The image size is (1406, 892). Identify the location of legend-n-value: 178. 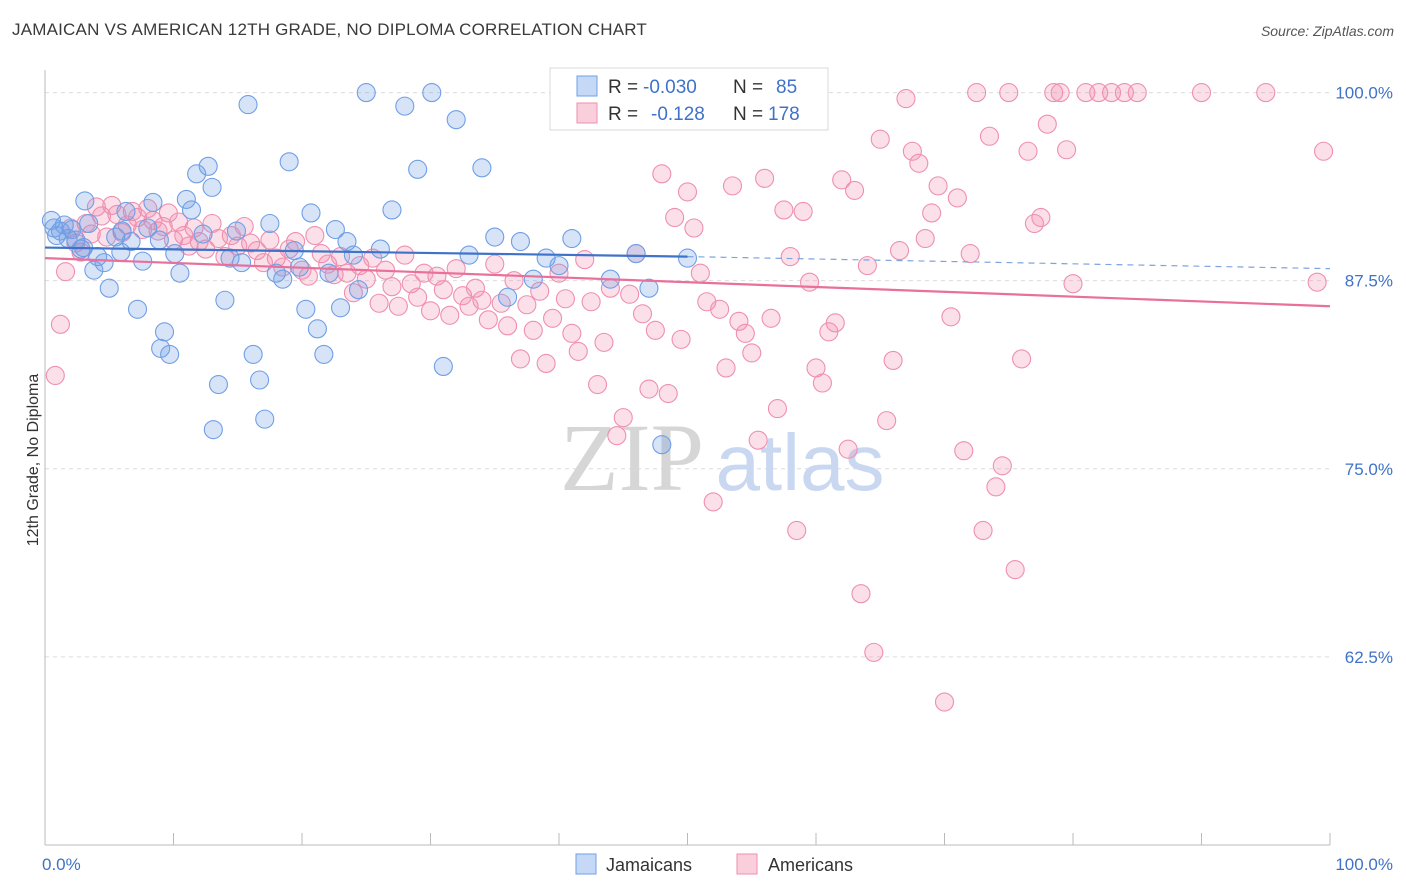
(784, 114).